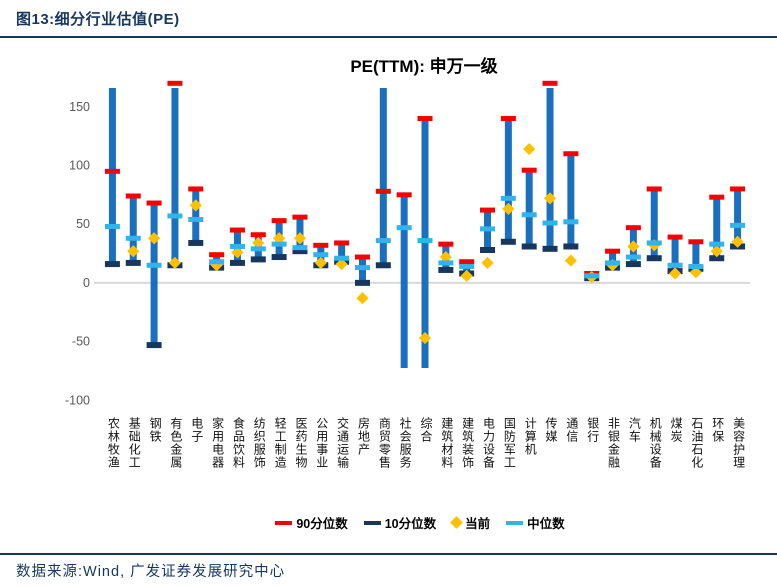 This screenshot has height=587, width=777. Describe the element at coordinates (696, 443) in the screenshot. I see `x-axis-label: 石油石化` at that location.